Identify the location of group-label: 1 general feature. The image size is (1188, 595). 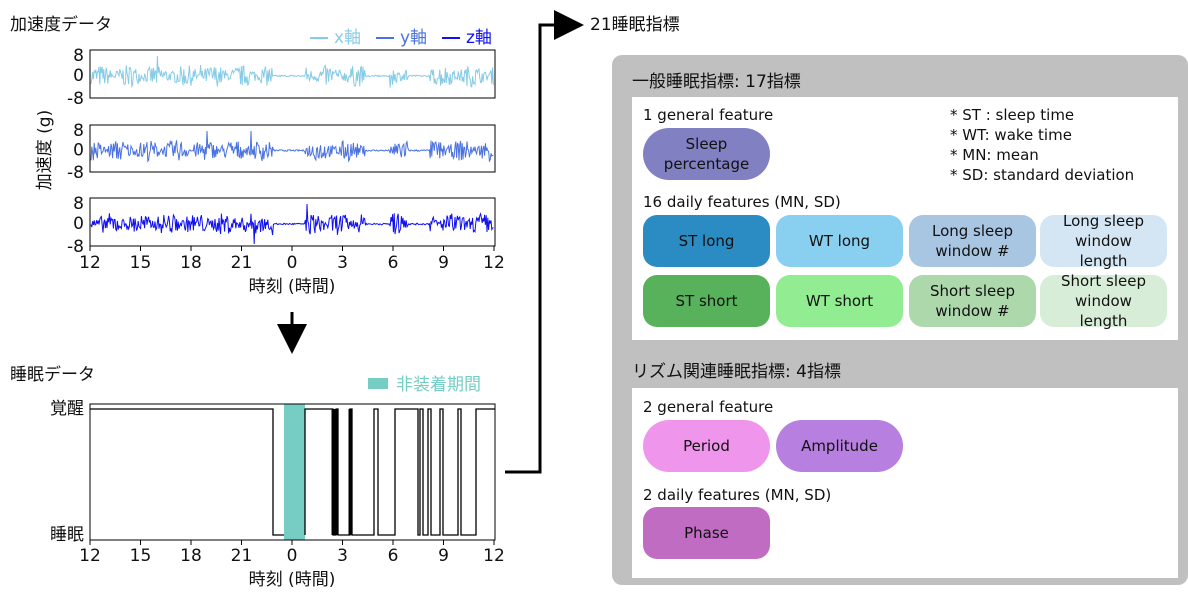
(708, 115).